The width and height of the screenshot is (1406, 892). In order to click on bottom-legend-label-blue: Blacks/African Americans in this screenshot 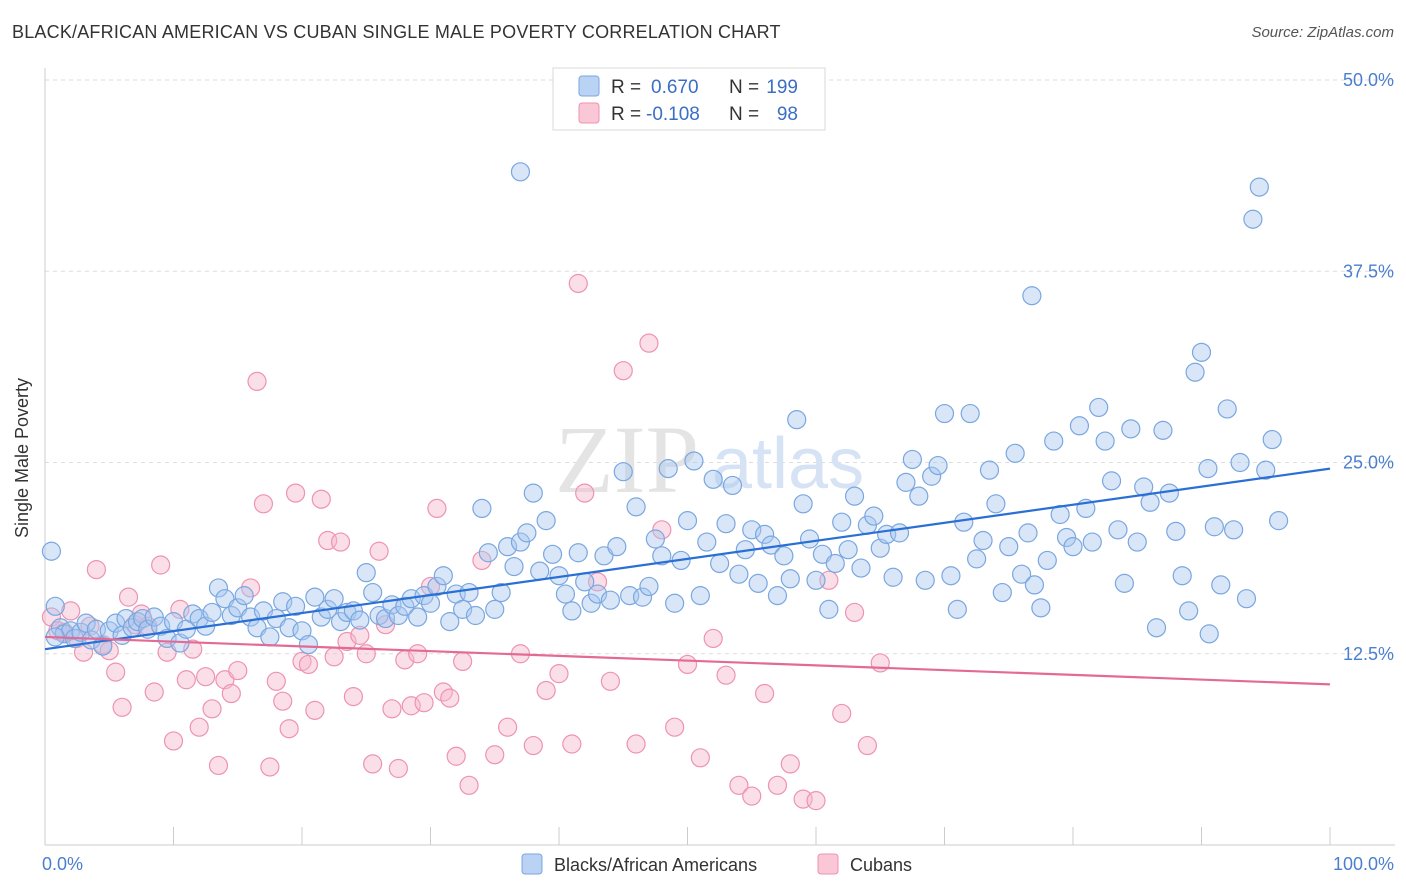, I will do `click(655, 865)`.